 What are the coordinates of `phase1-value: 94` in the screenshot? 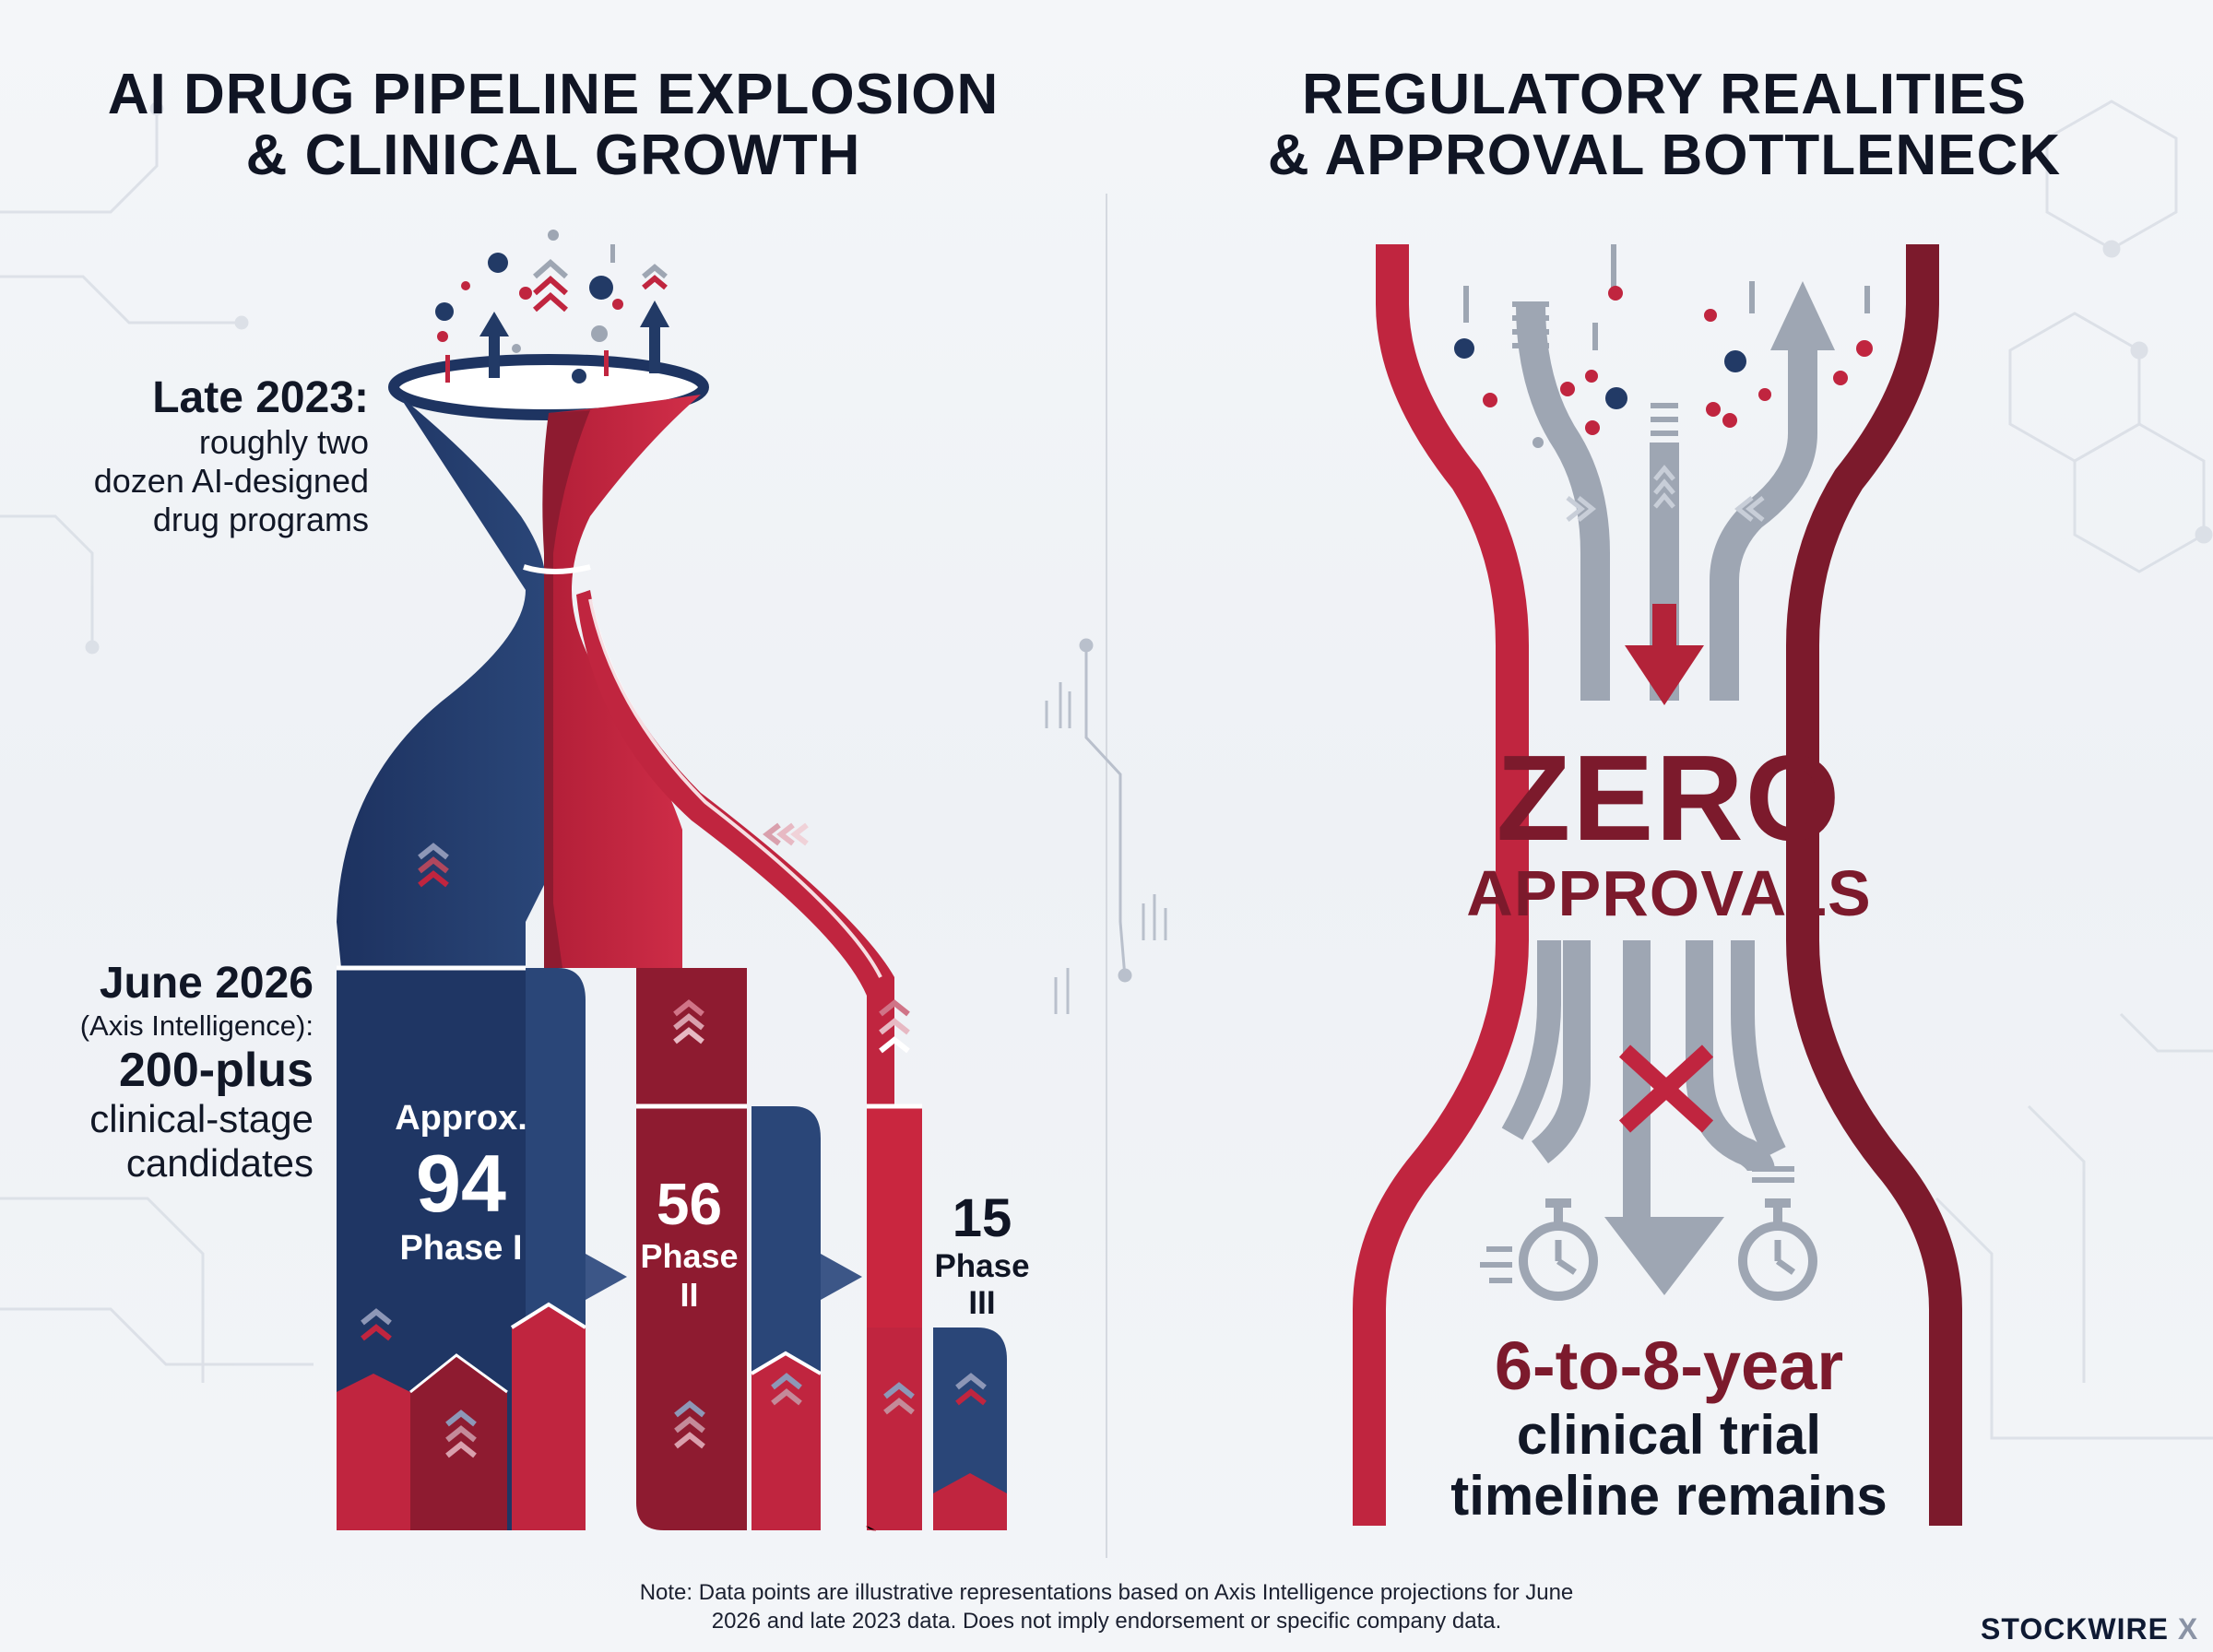 It's located at (461, 1183).